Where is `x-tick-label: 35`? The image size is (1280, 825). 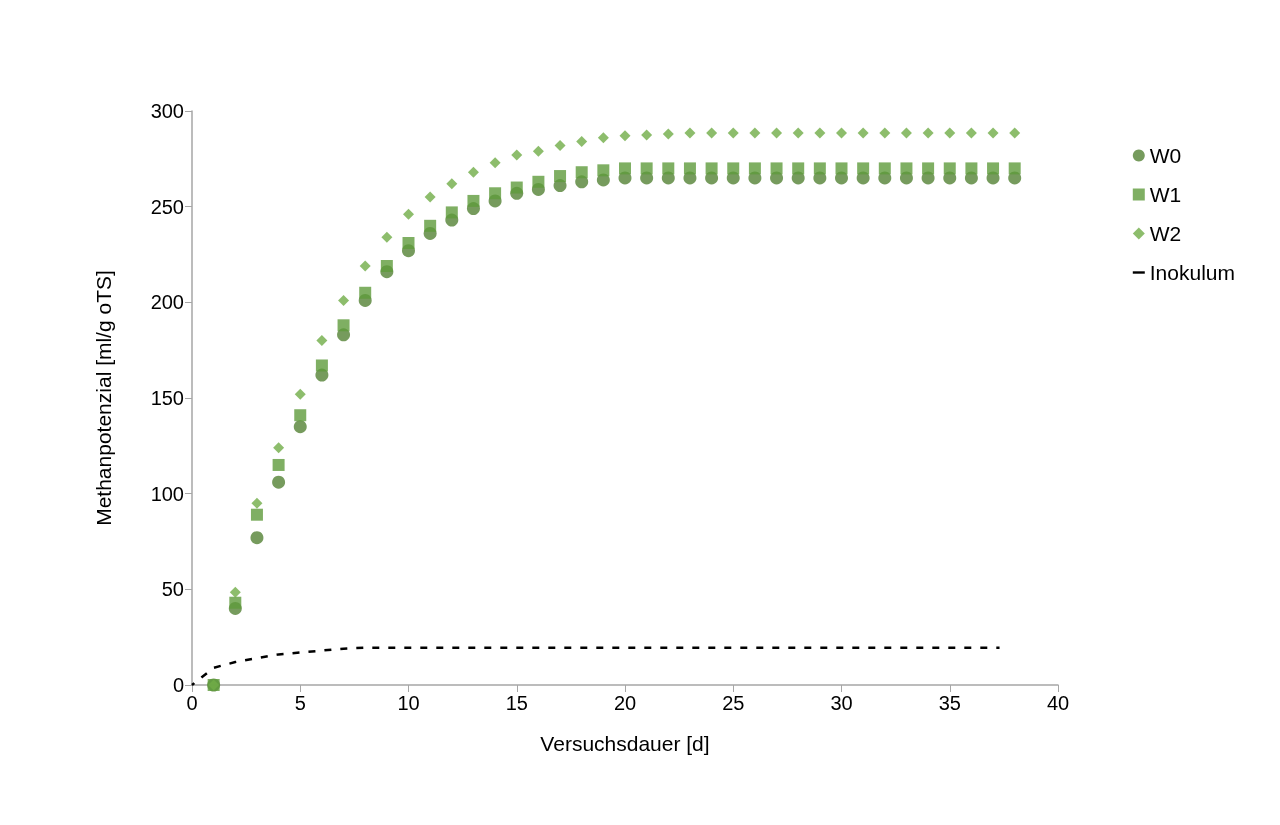 x-tick-label: 35 is located at coordinates (949, 703).